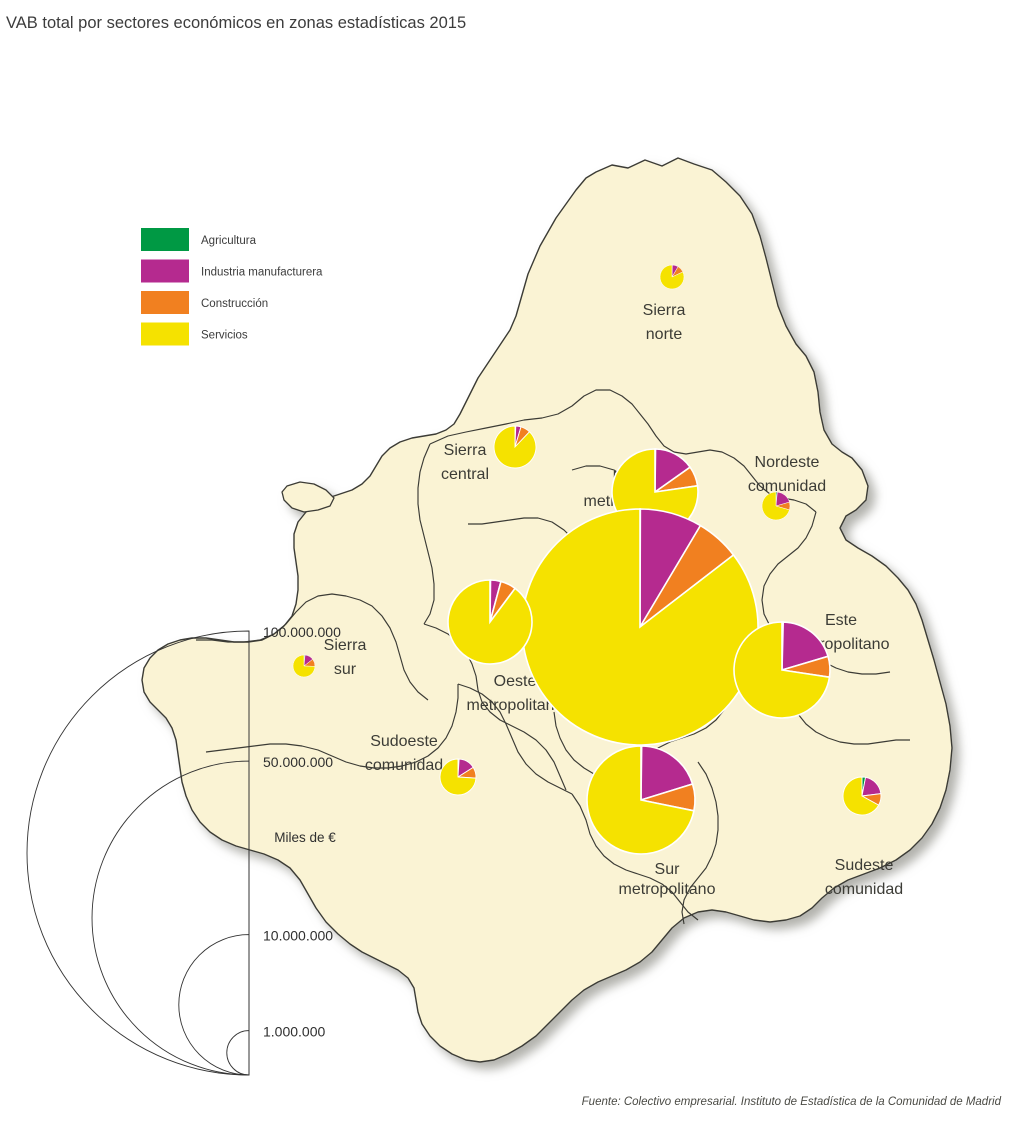  I want to click on pie-este-metropolitano, so click(782, 670).